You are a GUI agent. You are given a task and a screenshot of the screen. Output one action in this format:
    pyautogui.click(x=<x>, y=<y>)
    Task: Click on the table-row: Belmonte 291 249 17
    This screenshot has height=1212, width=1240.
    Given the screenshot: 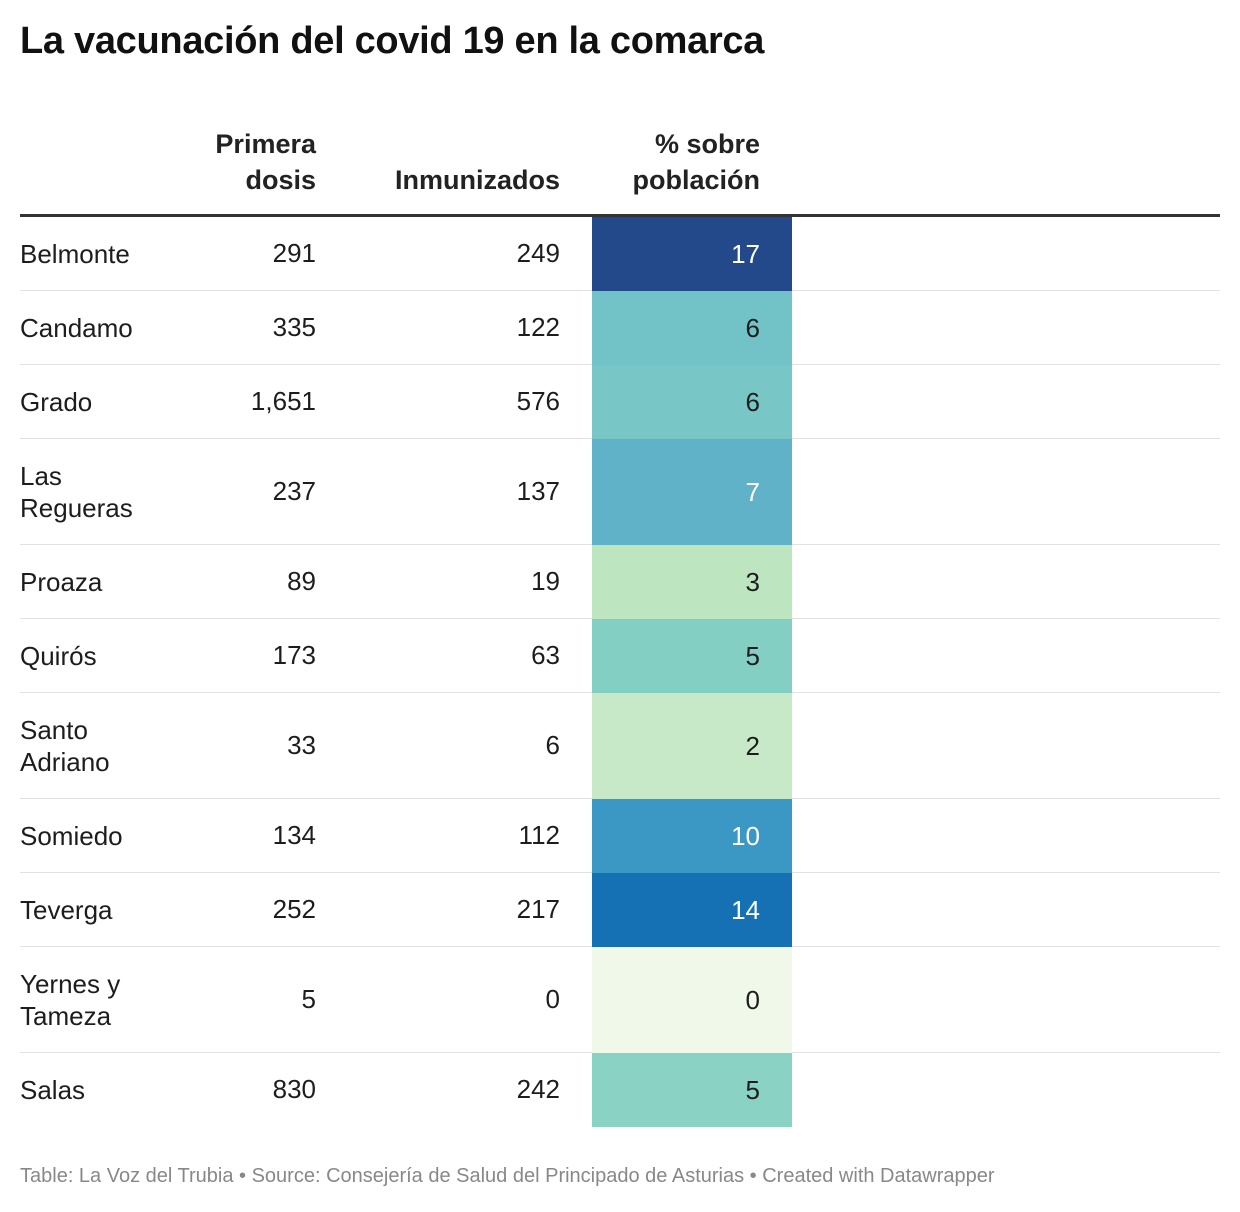 What is the action you would take?
    pyautogui.click(x=620, y=254)
    